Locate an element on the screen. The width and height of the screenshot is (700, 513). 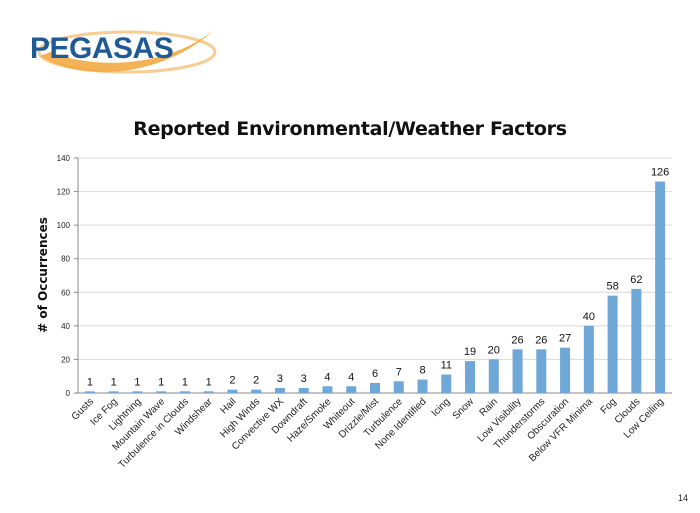
data-label: 27 is located at coordinates (565, 339).